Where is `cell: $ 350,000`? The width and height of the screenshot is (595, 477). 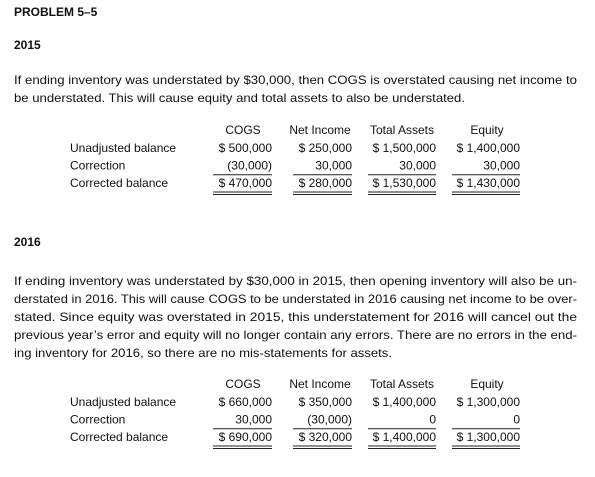
cell: $ 350,000 is located at coordinates (326, 402).